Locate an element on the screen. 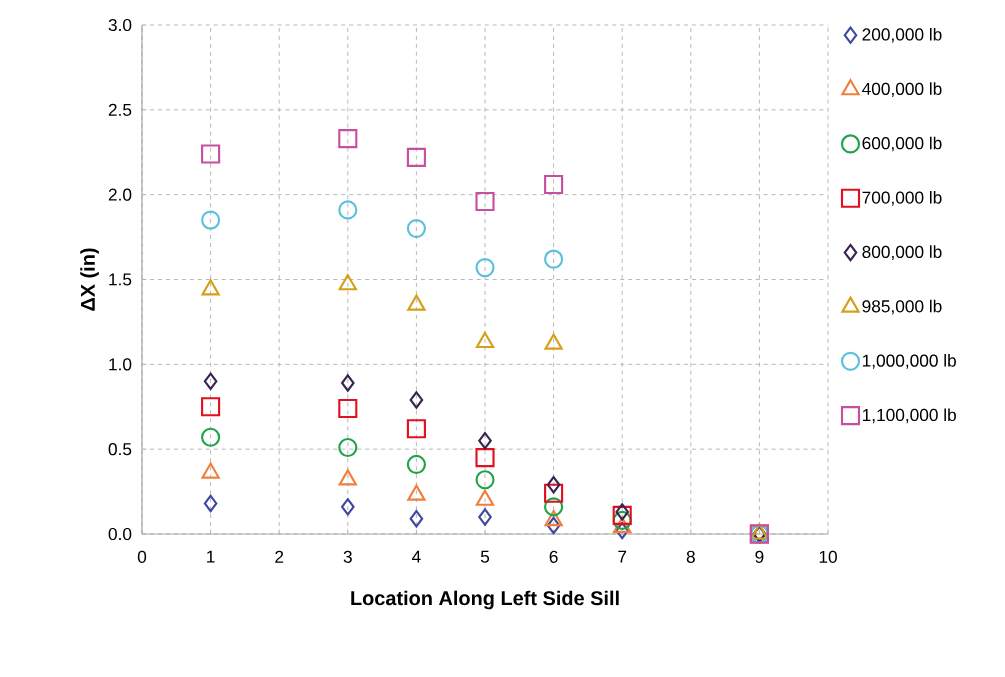 The width and height of the screenshot is (1005, 677). y-tick-label: 2.0 is located at coordinates (120, 194).